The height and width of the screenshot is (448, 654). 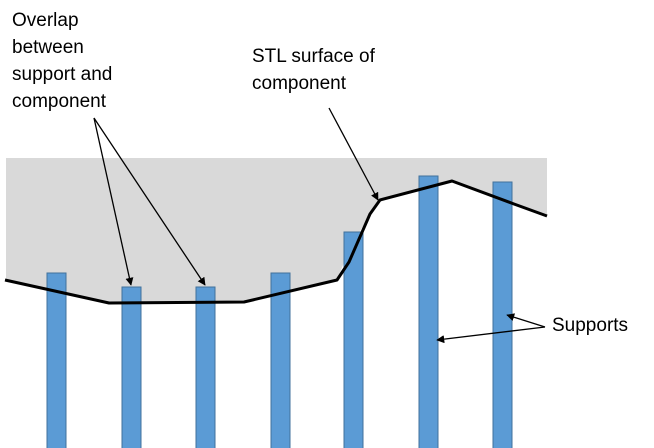 What do you see at coordinates (62, 74) in the screenshot?
I see `overlap-label-line: support and` at bounding box center [62, 74].